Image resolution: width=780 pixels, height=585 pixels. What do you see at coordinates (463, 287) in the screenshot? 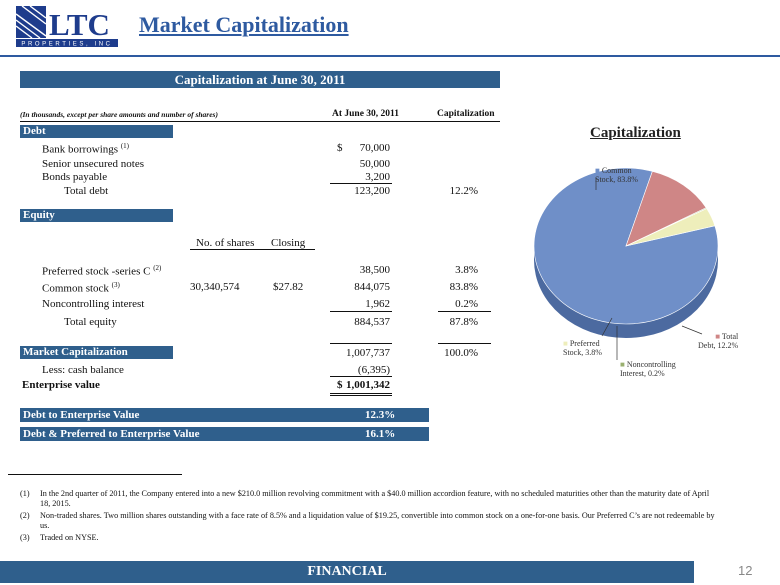
I see `pct-common-stock: 83.8%` at bounding box center [463, 287].